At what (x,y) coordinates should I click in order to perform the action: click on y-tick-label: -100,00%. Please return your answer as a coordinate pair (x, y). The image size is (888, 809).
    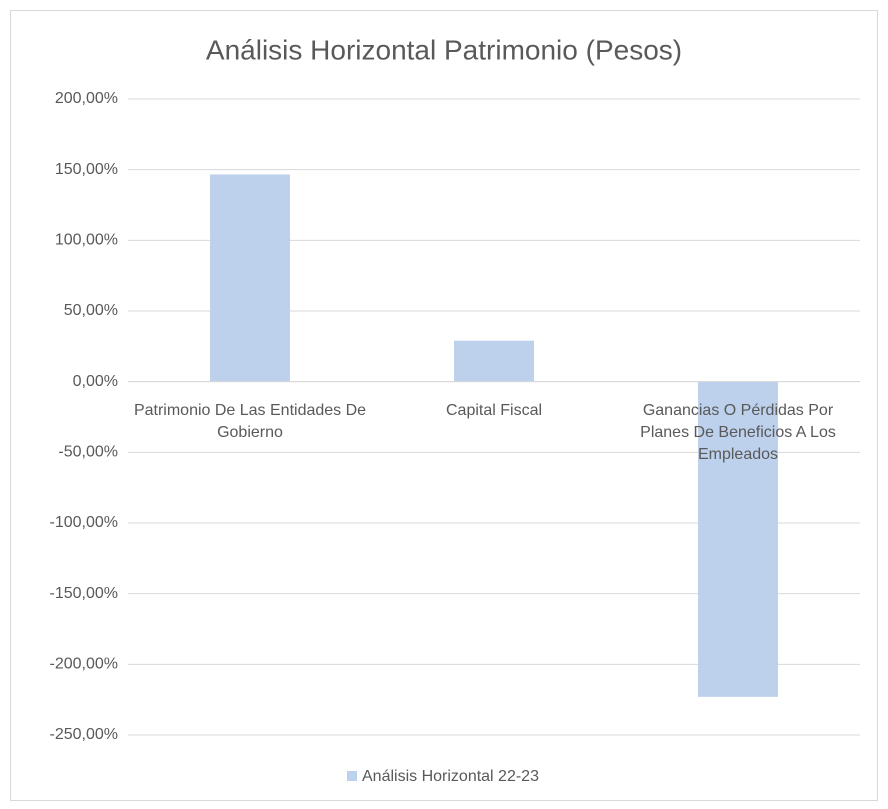
    Looking at the image, I should click on (84, 522).